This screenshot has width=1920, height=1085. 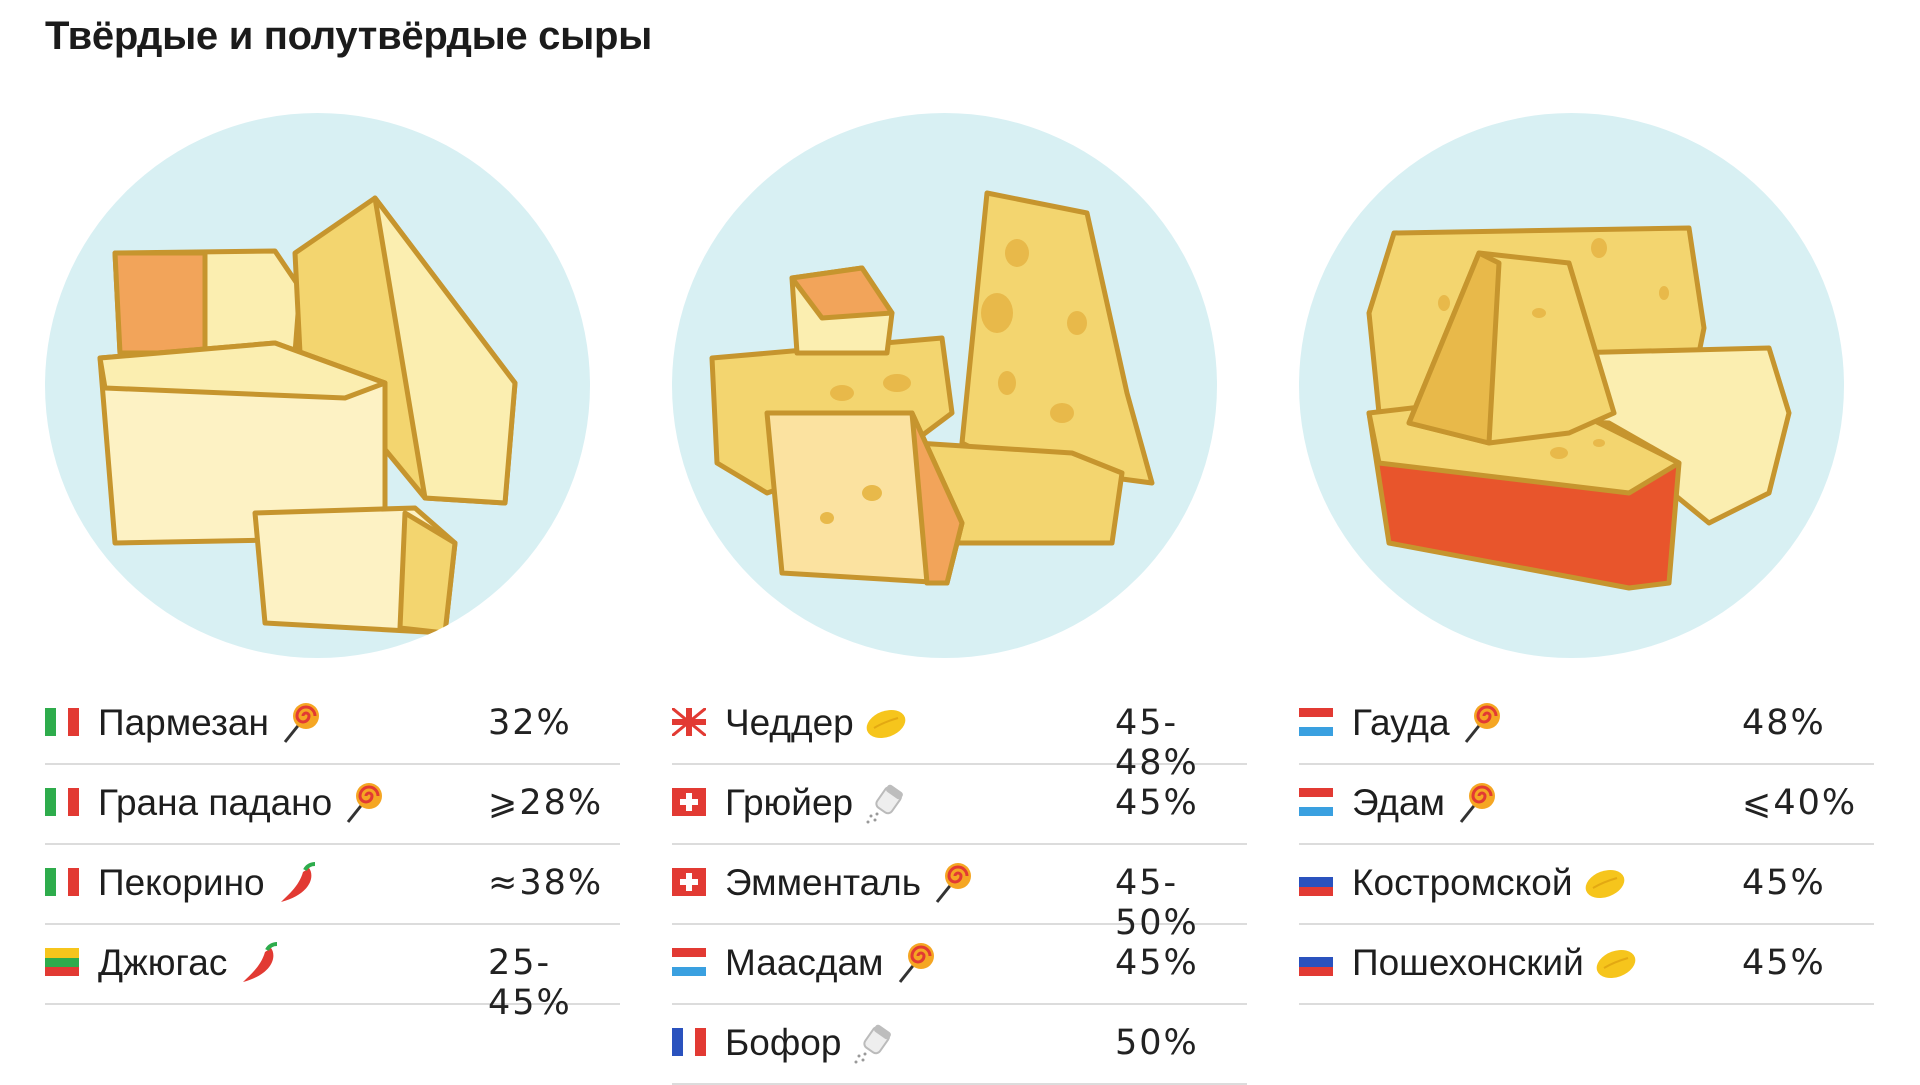 I want to click on cheese-name: Маасдам, so click(x=831, y=963).